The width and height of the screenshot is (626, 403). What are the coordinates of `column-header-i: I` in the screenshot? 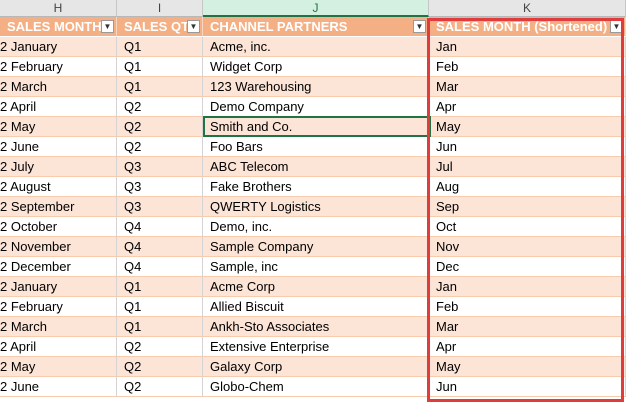 It's located at (160, 8).